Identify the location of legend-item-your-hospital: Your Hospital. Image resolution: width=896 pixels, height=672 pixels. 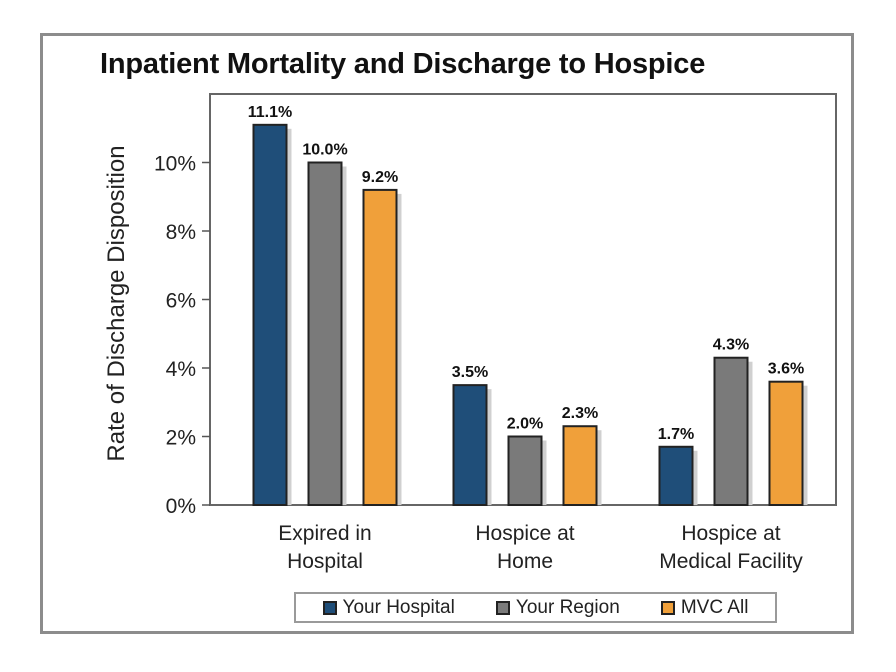
(388, 607).